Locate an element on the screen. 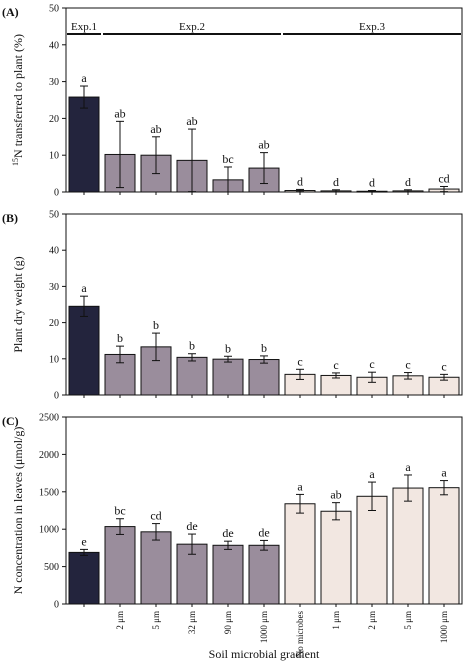 This screenshot has height=670, width=467. y-axis-title-text: N concentration in leaves (μmol/g) is located at coordinates (18, 511).